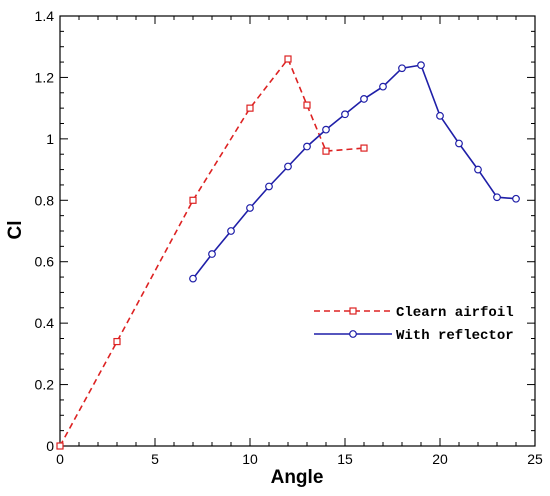 The height and width of the screenshot is (496, 550). What do you see at coordinates (60, 459) in the screenshot?
I see `x-tick-label: 0` at bounding box center [60, 459].